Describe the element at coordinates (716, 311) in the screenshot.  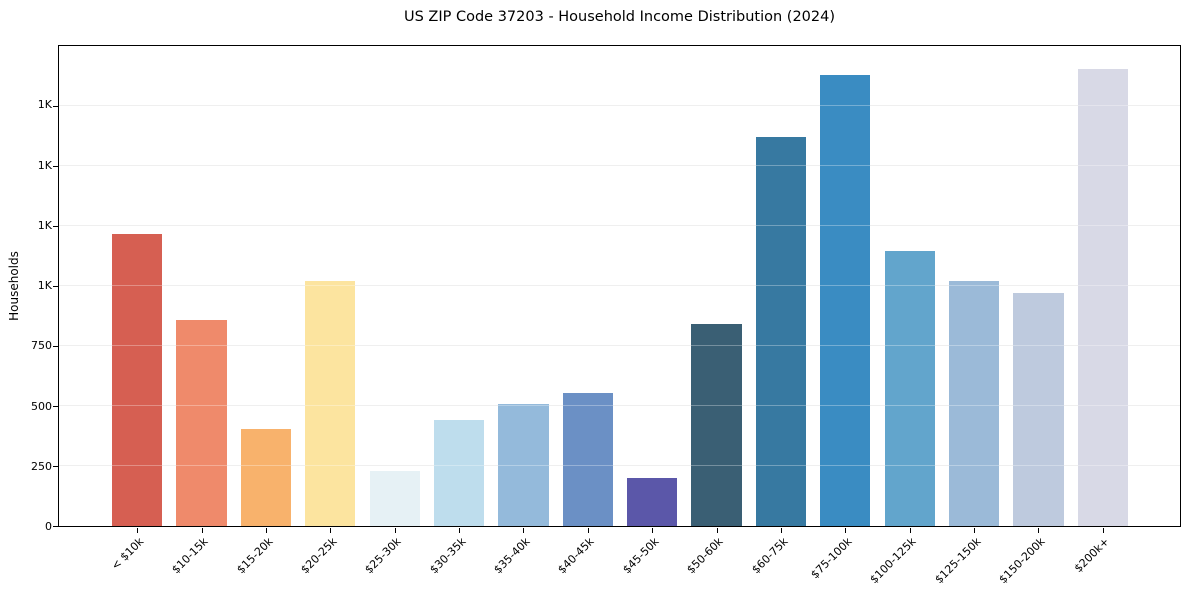
I see `bar-slot: $50-60k` at that location.